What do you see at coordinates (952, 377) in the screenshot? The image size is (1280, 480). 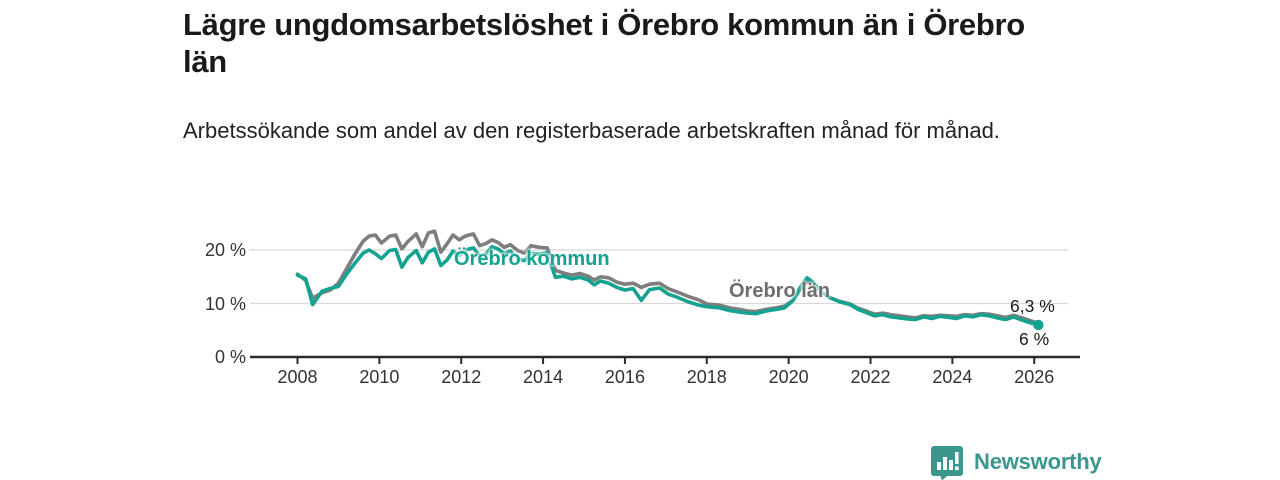 I see `x-axis-tick-label: 2024` at bounding box center [952, 377].